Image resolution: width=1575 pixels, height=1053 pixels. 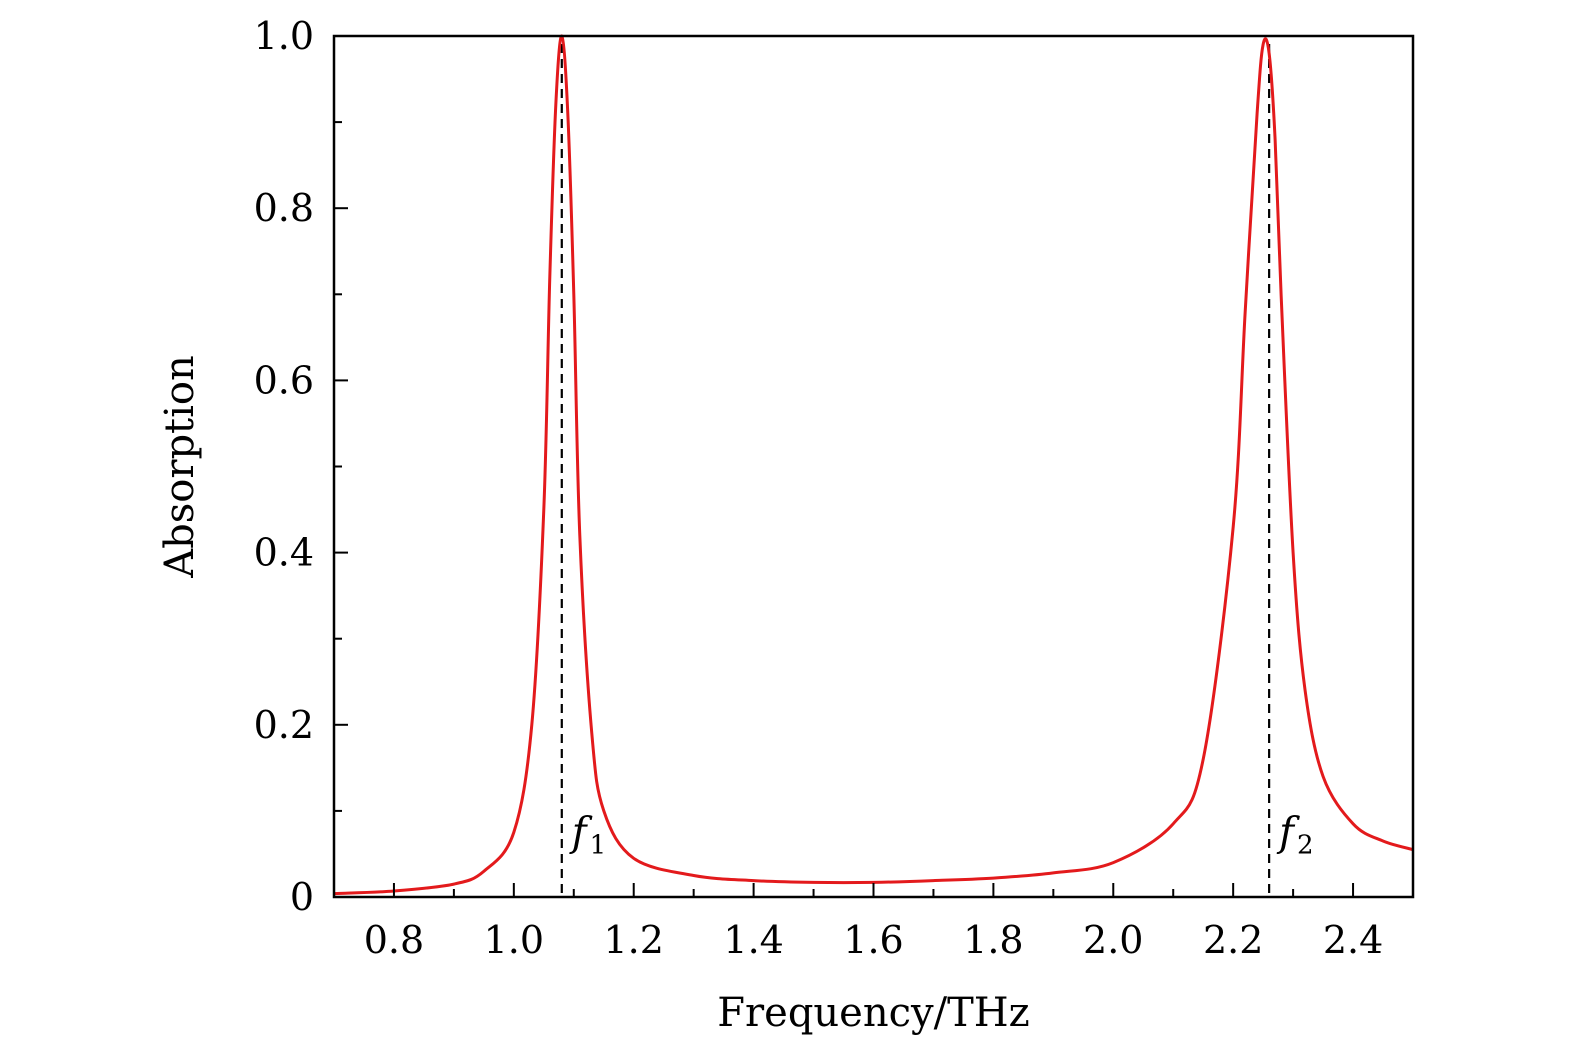 What do you see at coordinates (180, 467) in the screenshot?
I see `y-axis-title: Absorption` at bounding box center [180, 467].